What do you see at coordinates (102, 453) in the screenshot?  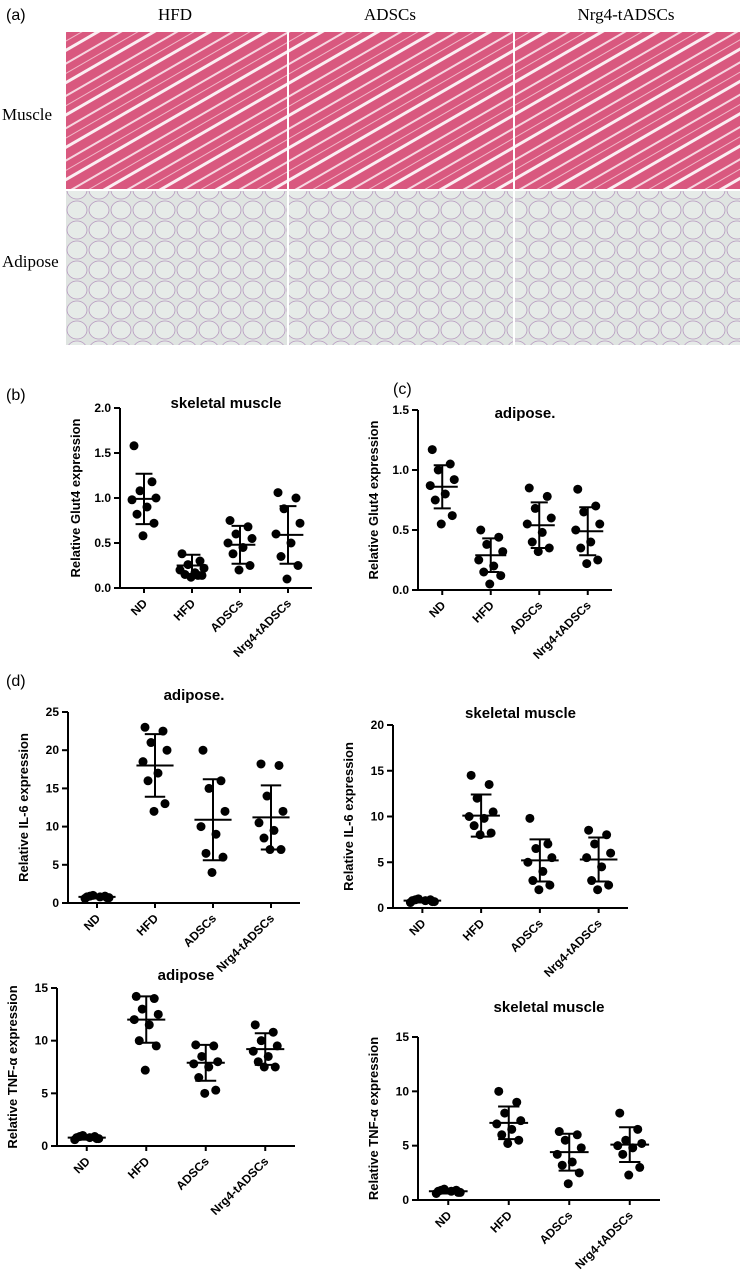 I see `y-tick-label: 1.5` at bounding box center [102, 453].